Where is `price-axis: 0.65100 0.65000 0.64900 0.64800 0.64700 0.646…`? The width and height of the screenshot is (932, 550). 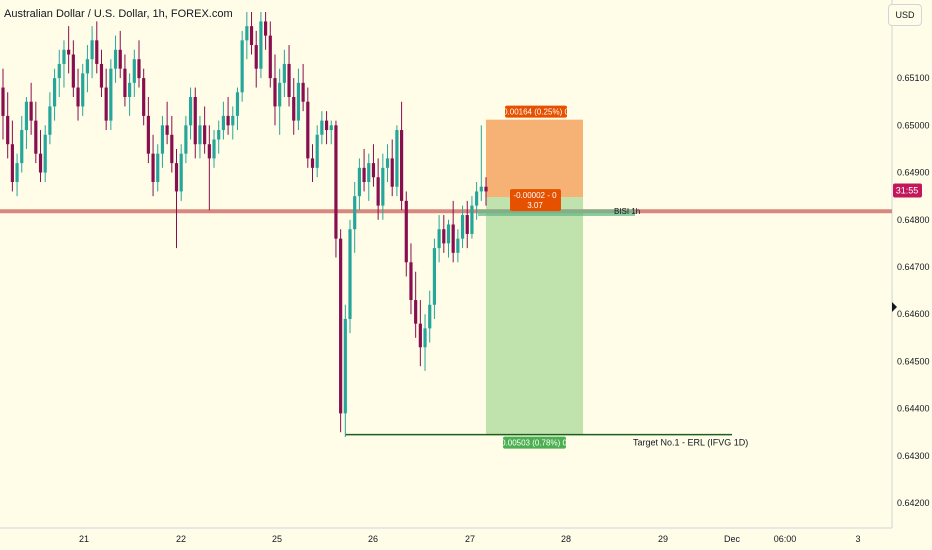 price-axis: 0.65100 0.65000 0.64900 0.64800 0.64700 0.646… is located at coordinates (910, 264).